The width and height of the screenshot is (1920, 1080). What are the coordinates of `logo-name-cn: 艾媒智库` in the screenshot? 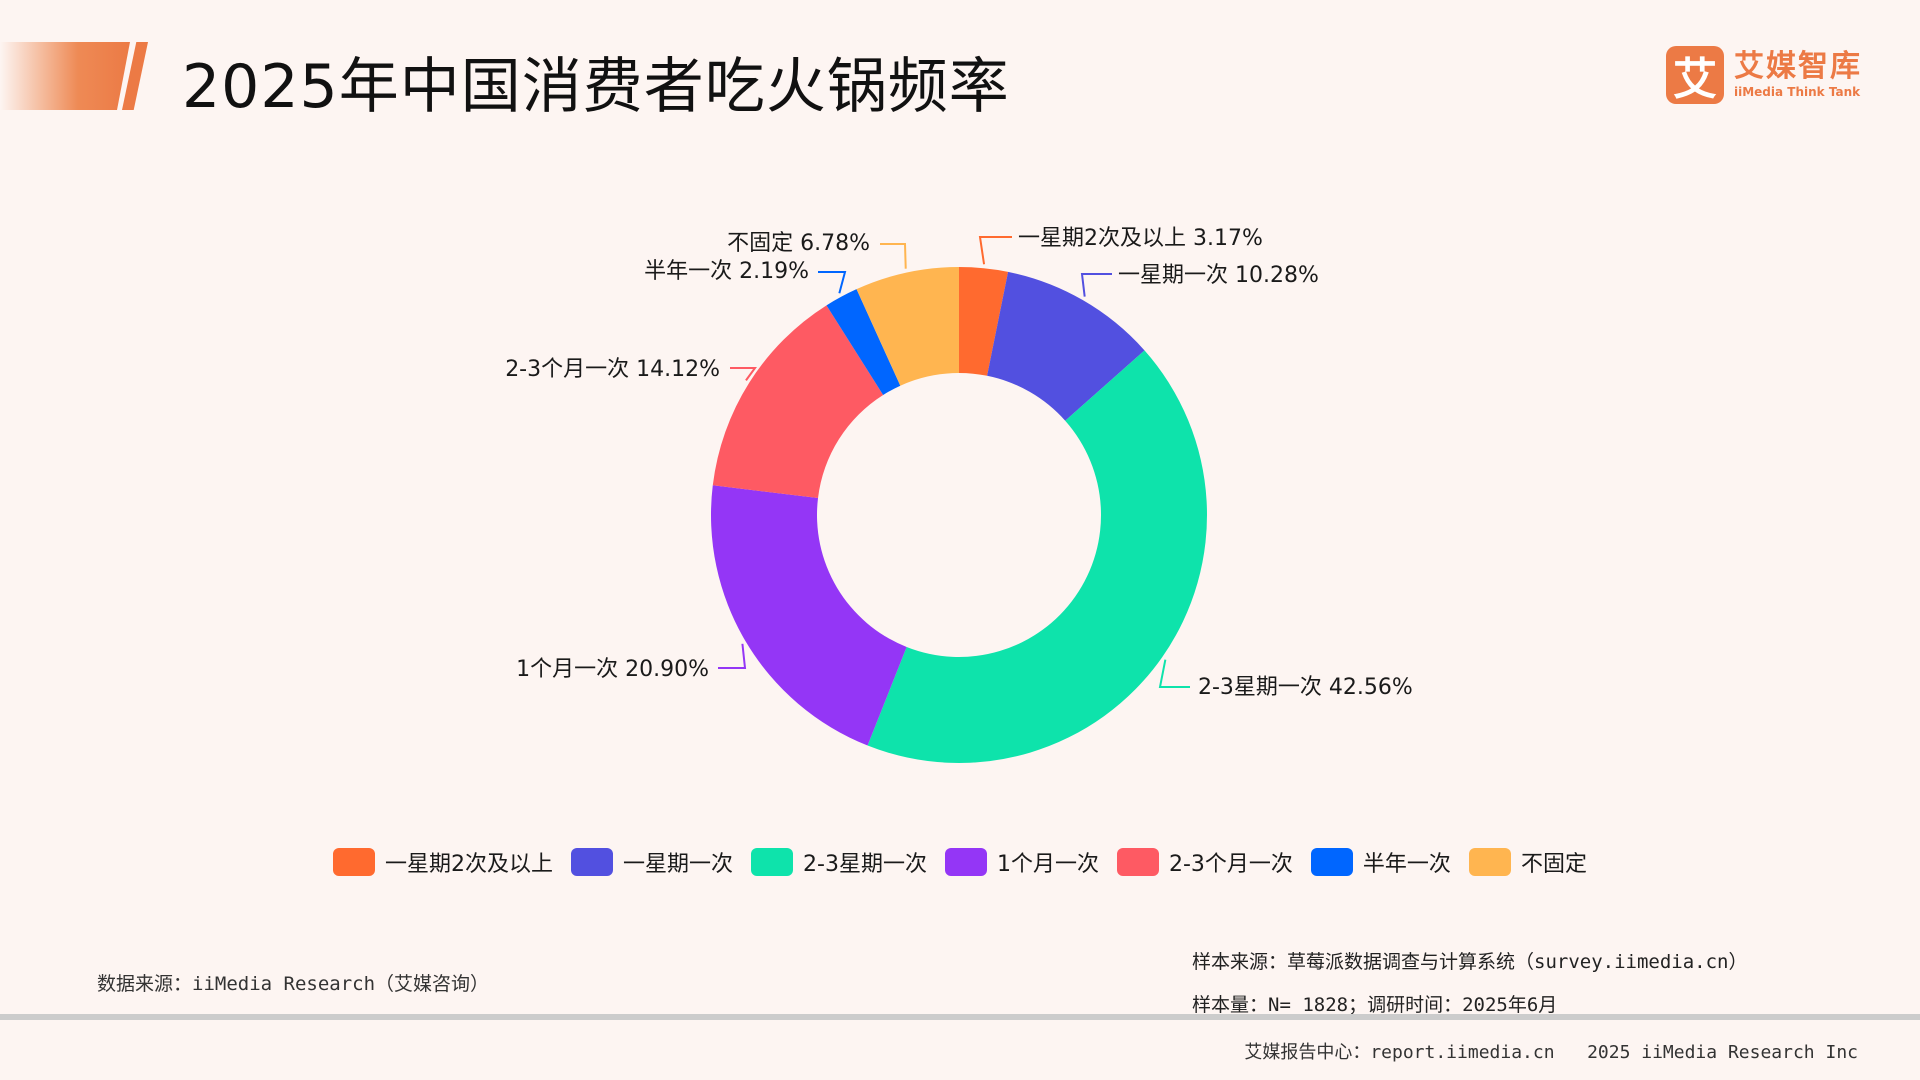 It's located at (1798, 66).